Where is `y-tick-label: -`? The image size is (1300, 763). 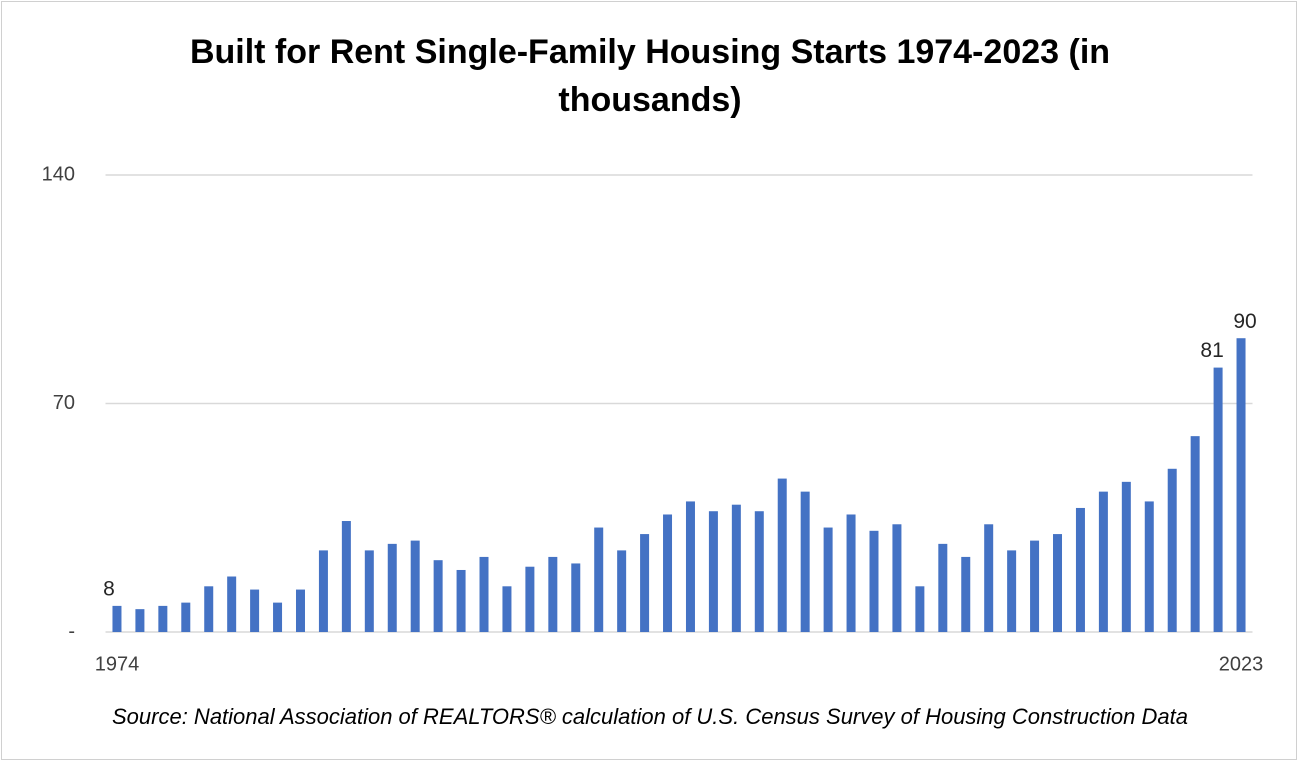 y-tick-label: - is located at coordinates (71, 631).